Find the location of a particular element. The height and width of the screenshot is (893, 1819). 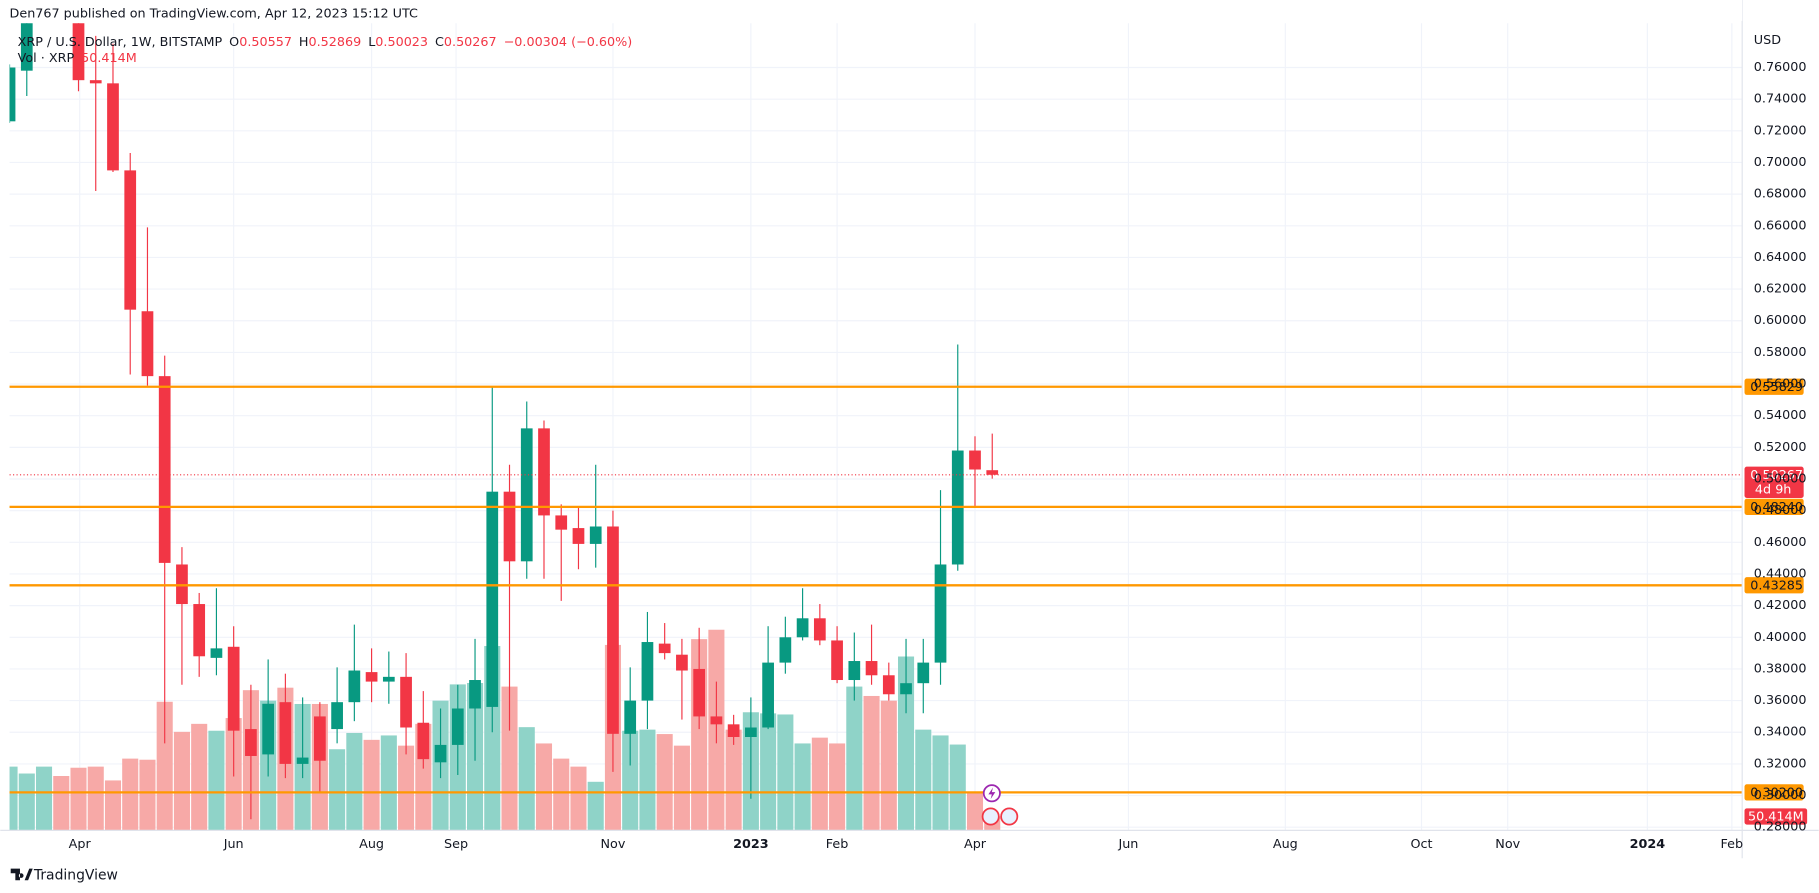

x-tick-label: Apr is located at coordinates (80, 844).